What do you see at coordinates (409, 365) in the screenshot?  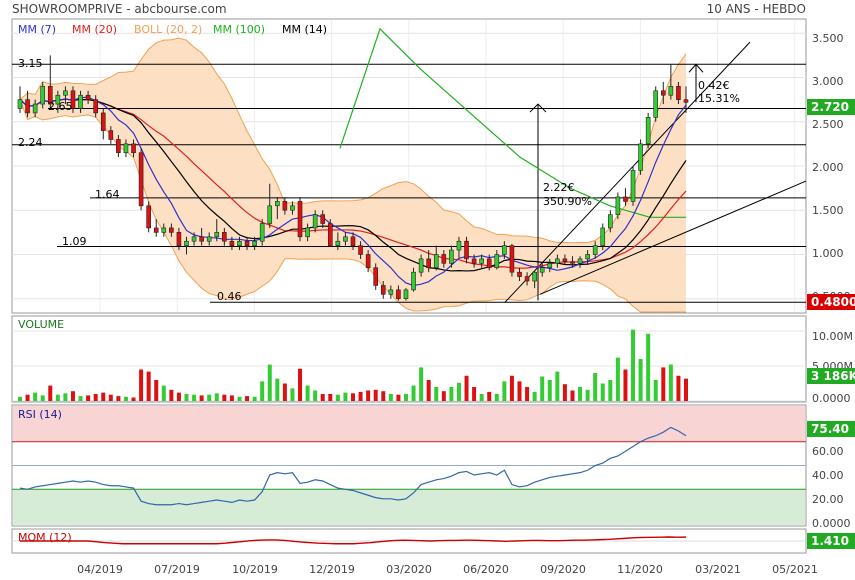 I see `volume-bars` at bounding box center [409, 365].